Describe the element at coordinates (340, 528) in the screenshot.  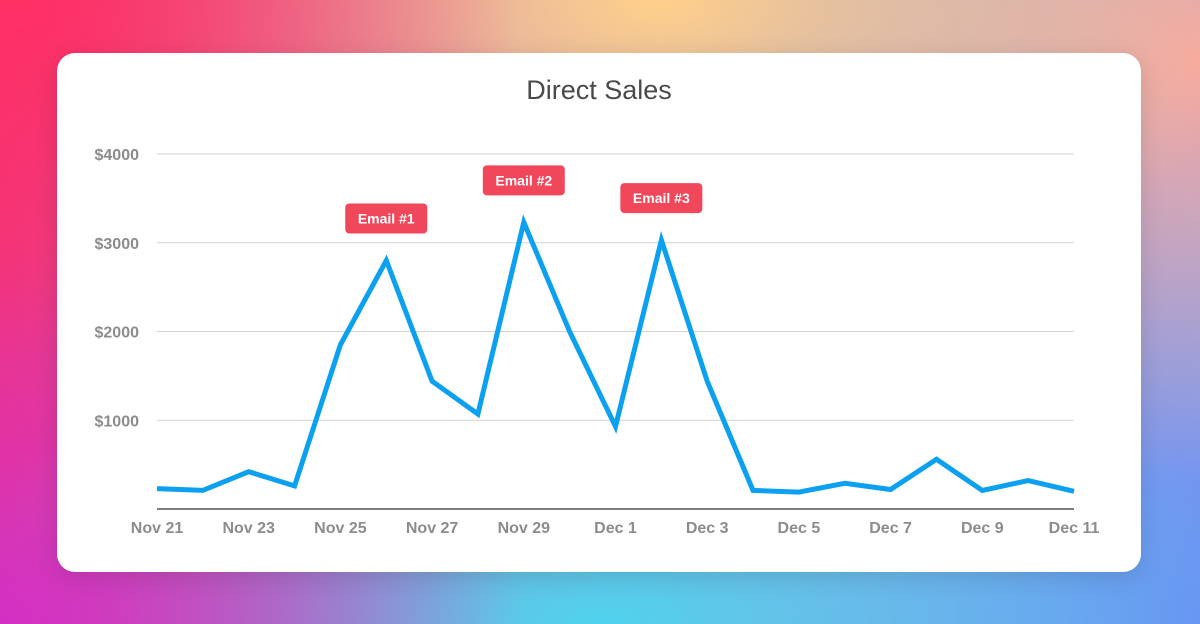
I see `x-tick-label: Nov 25` at that location.